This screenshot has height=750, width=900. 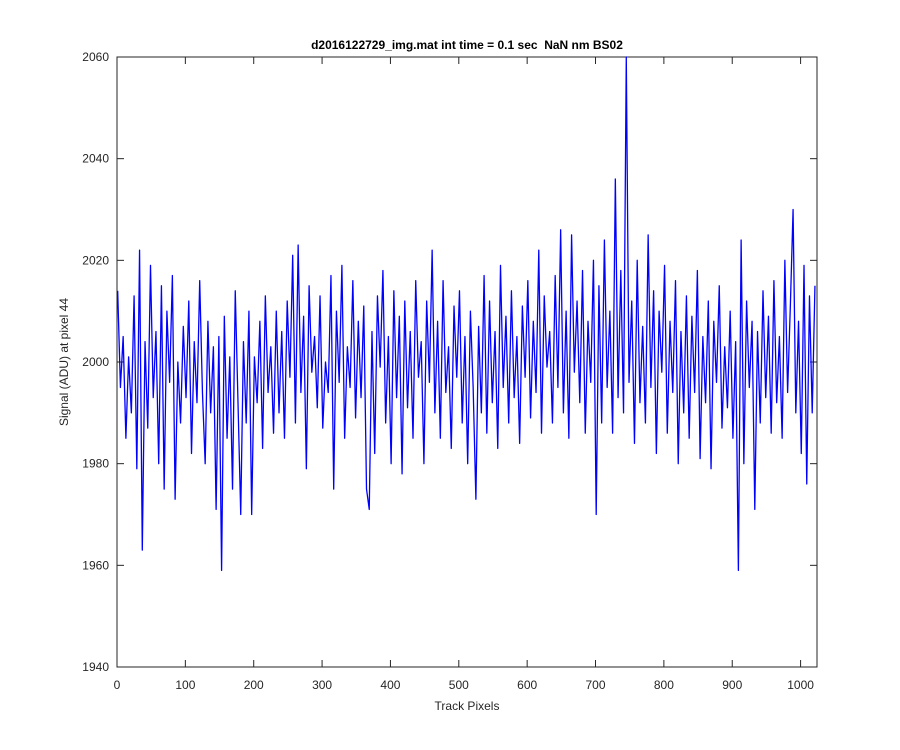 I want to click on x-tick-label: 800, so click(x=664, y=685).